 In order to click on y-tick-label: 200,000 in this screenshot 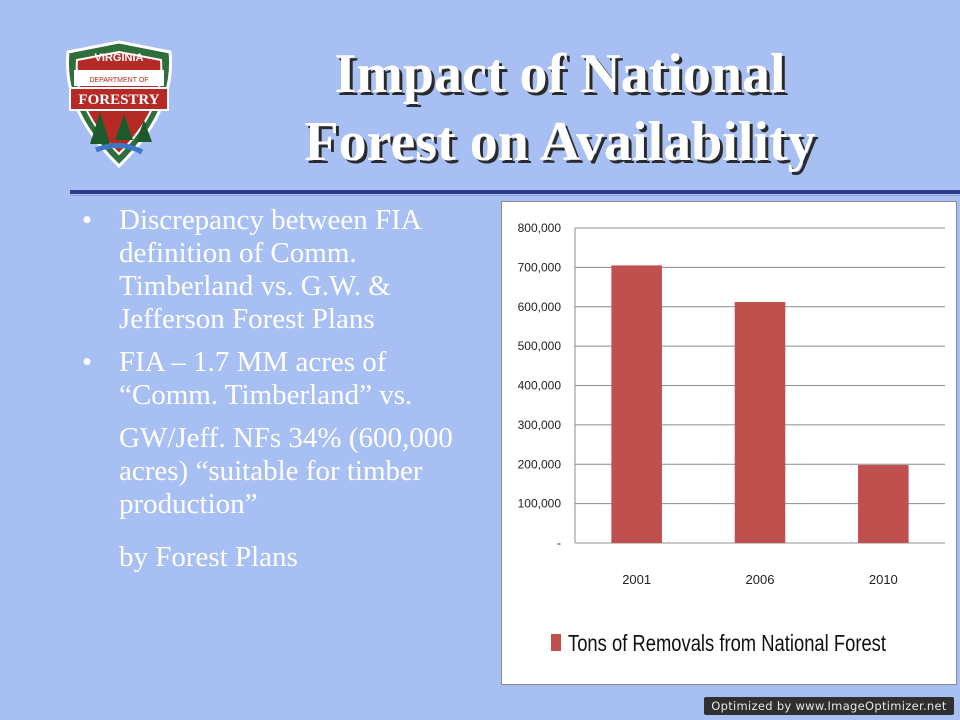, I will do `click(540, 464)`.